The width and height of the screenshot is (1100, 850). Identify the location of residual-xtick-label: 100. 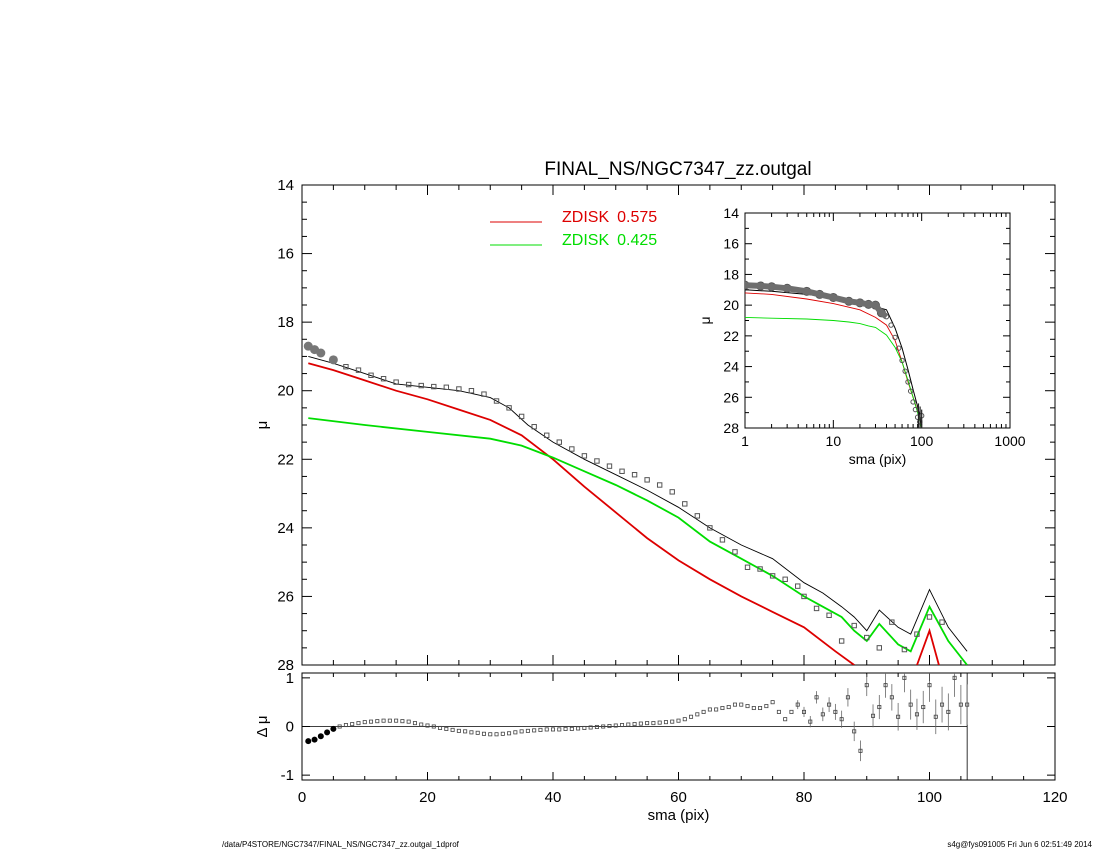
(929, 797).